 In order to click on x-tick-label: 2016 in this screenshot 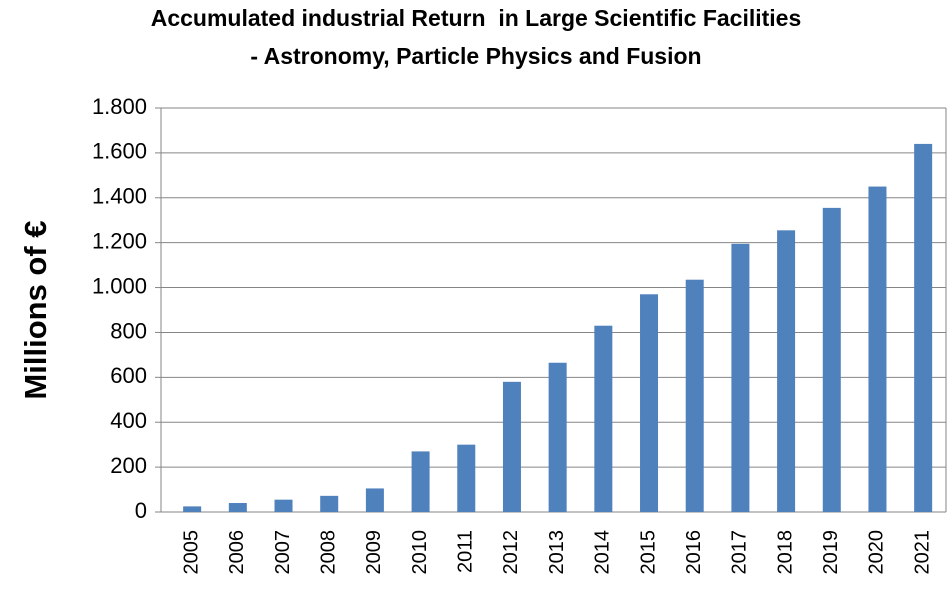, I will do `click(694, 552)`.